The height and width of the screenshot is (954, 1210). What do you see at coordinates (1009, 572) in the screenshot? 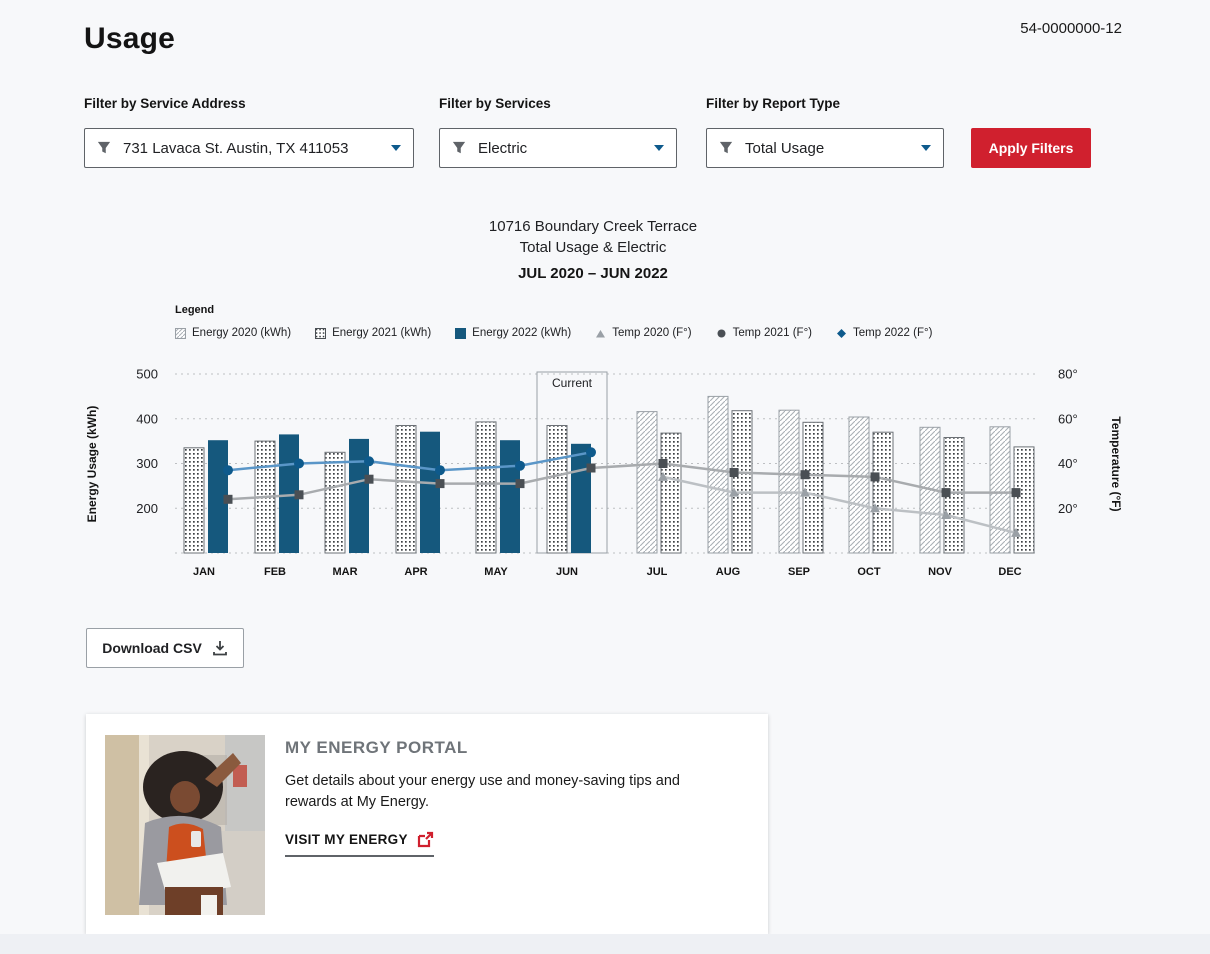
I see `month-label: DEC` at bounding box center [1009, 572].